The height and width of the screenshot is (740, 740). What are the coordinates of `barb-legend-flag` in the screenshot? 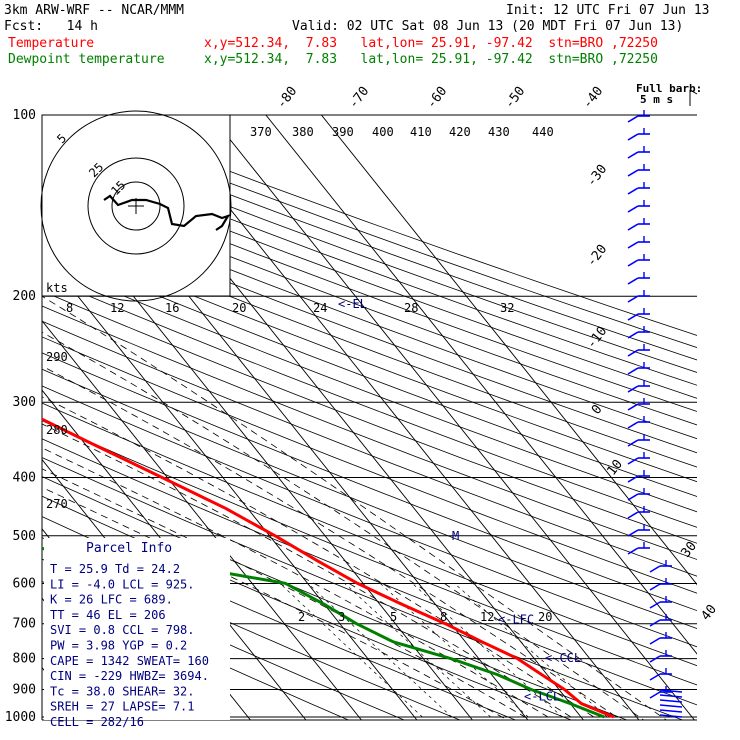 It's located at (693, 92).